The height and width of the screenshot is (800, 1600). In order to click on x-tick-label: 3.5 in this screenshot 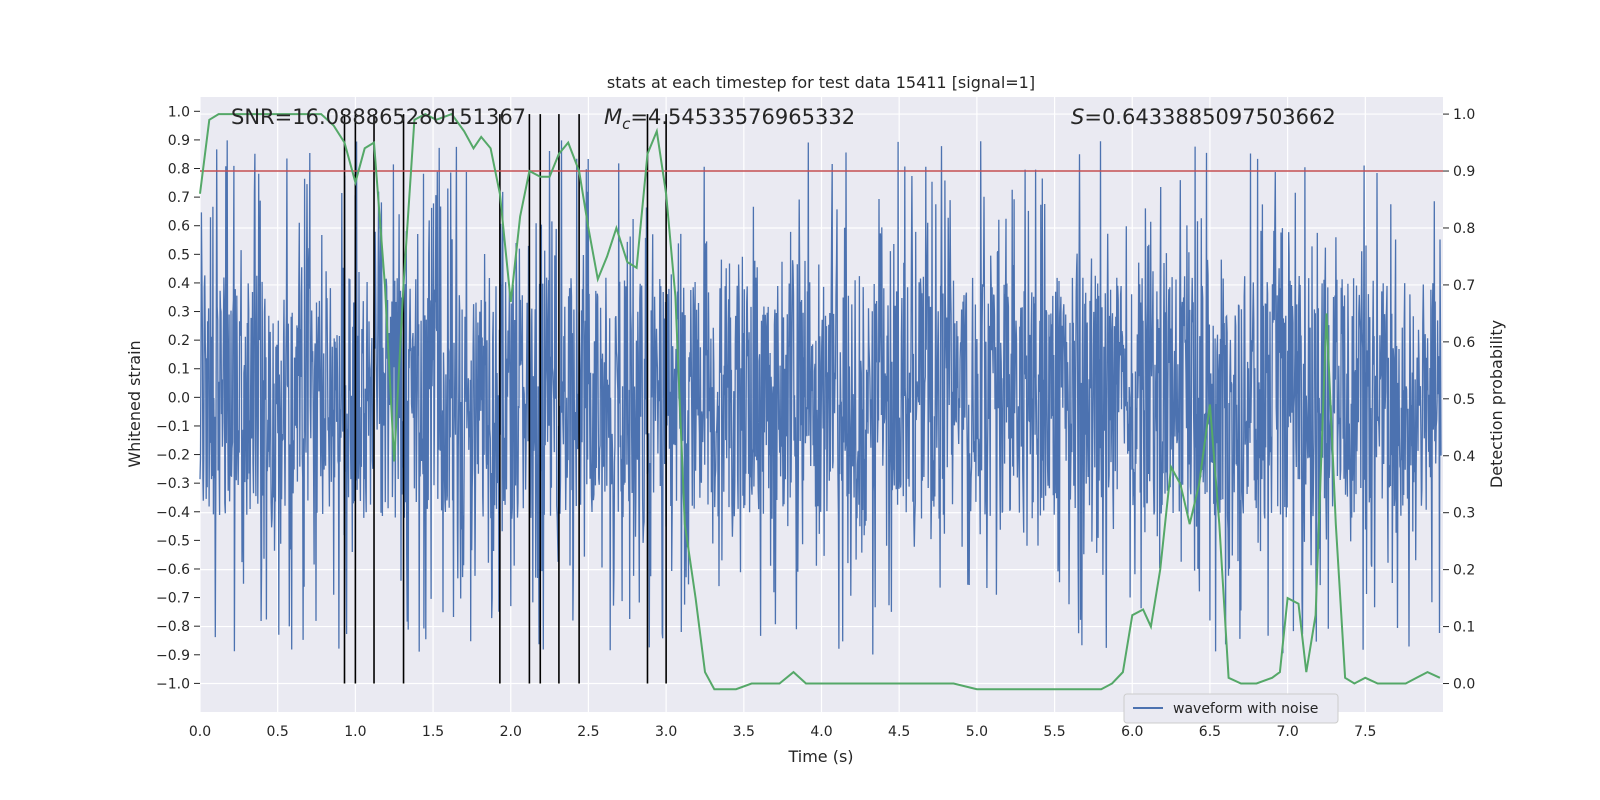, I will do `click(744, 732)`.